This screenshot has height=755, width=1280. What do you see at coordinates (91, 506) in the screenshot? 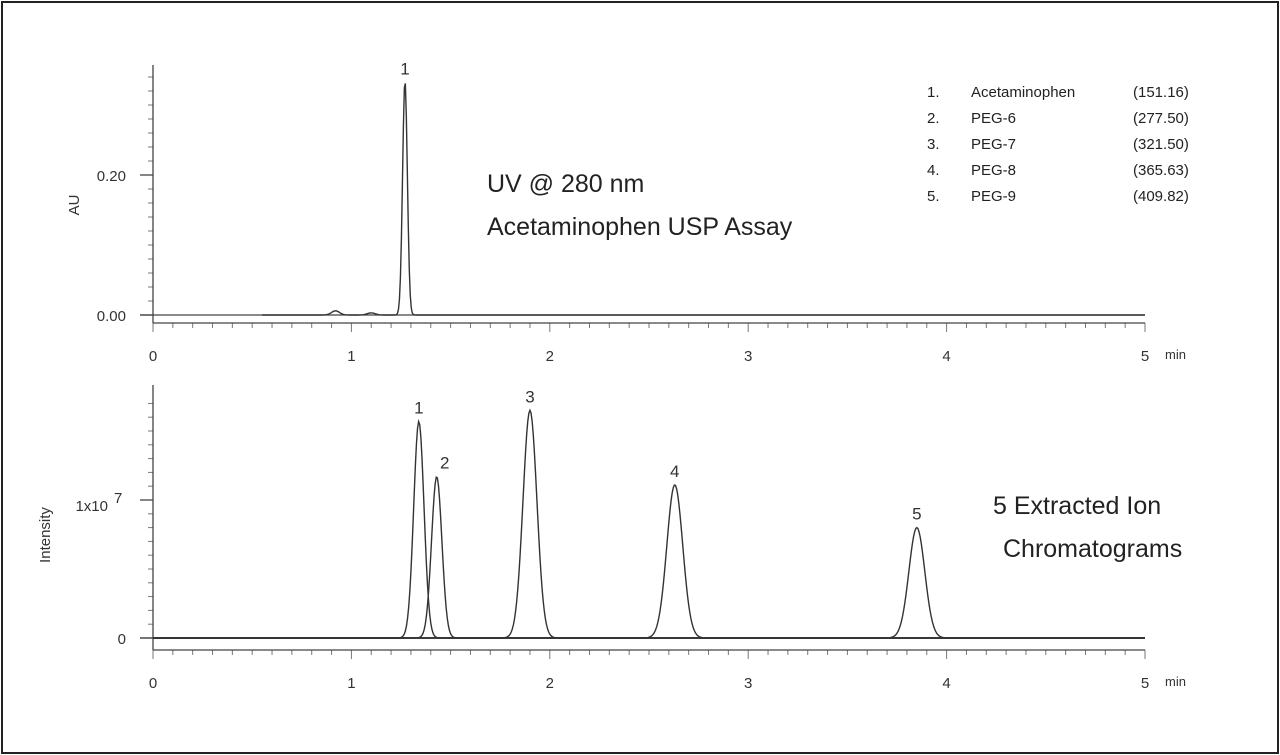
I see `eic-y-tick-label: 1x10` at bounding box center [91, 506].